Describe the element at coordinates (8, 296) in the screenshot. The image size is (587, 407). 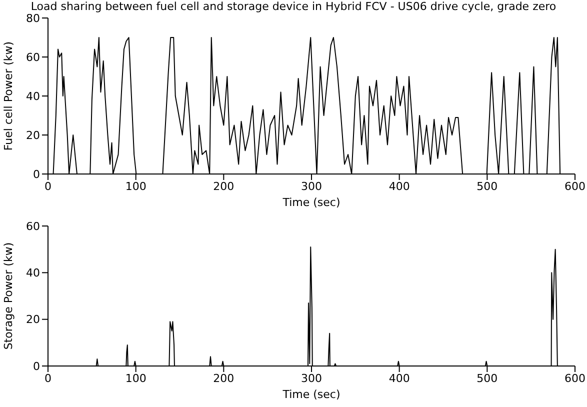
I see `y-axis-title: Storage Power (kw)` at that location.